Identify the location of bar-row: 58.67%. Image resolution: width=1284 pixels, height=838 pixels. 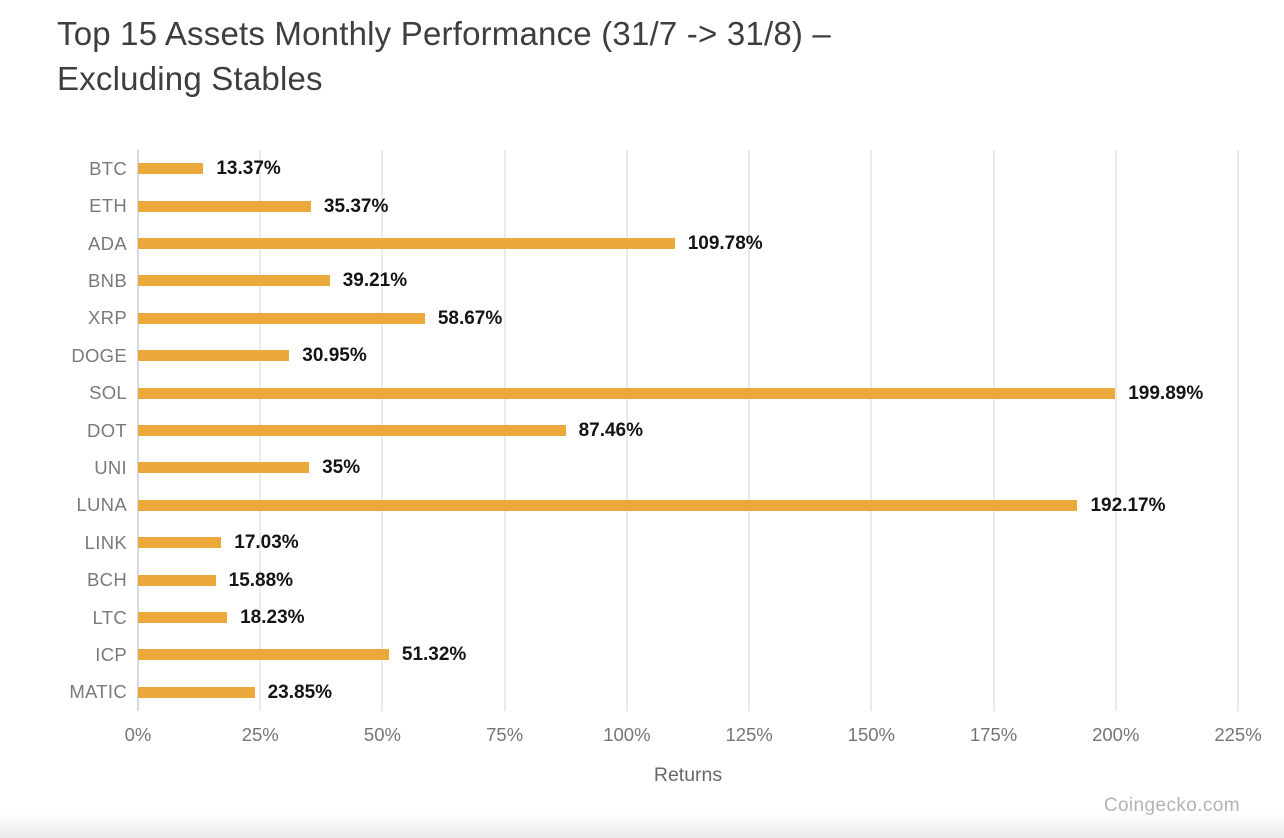
(688, 318).